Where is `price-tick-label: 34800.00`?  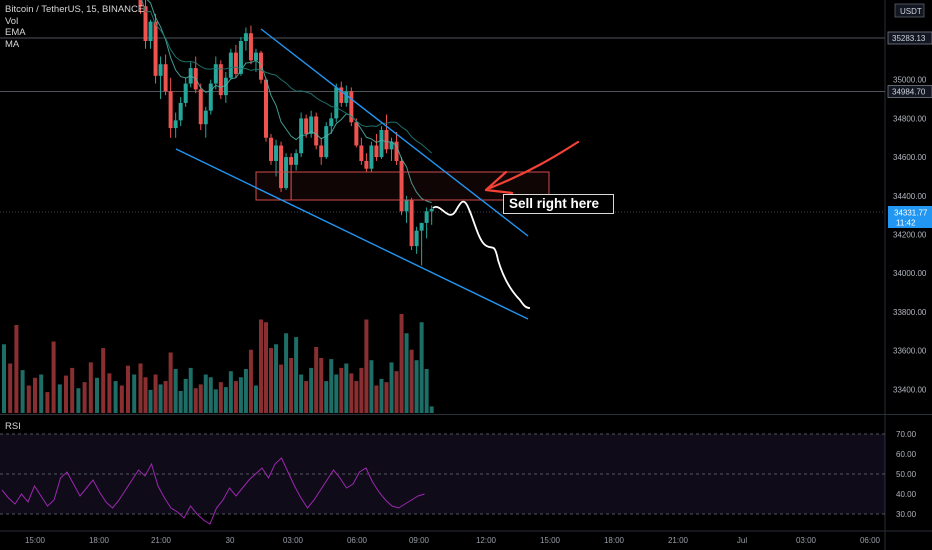
price-tick-label: 34800.00 is located at coordinates (910, 118).